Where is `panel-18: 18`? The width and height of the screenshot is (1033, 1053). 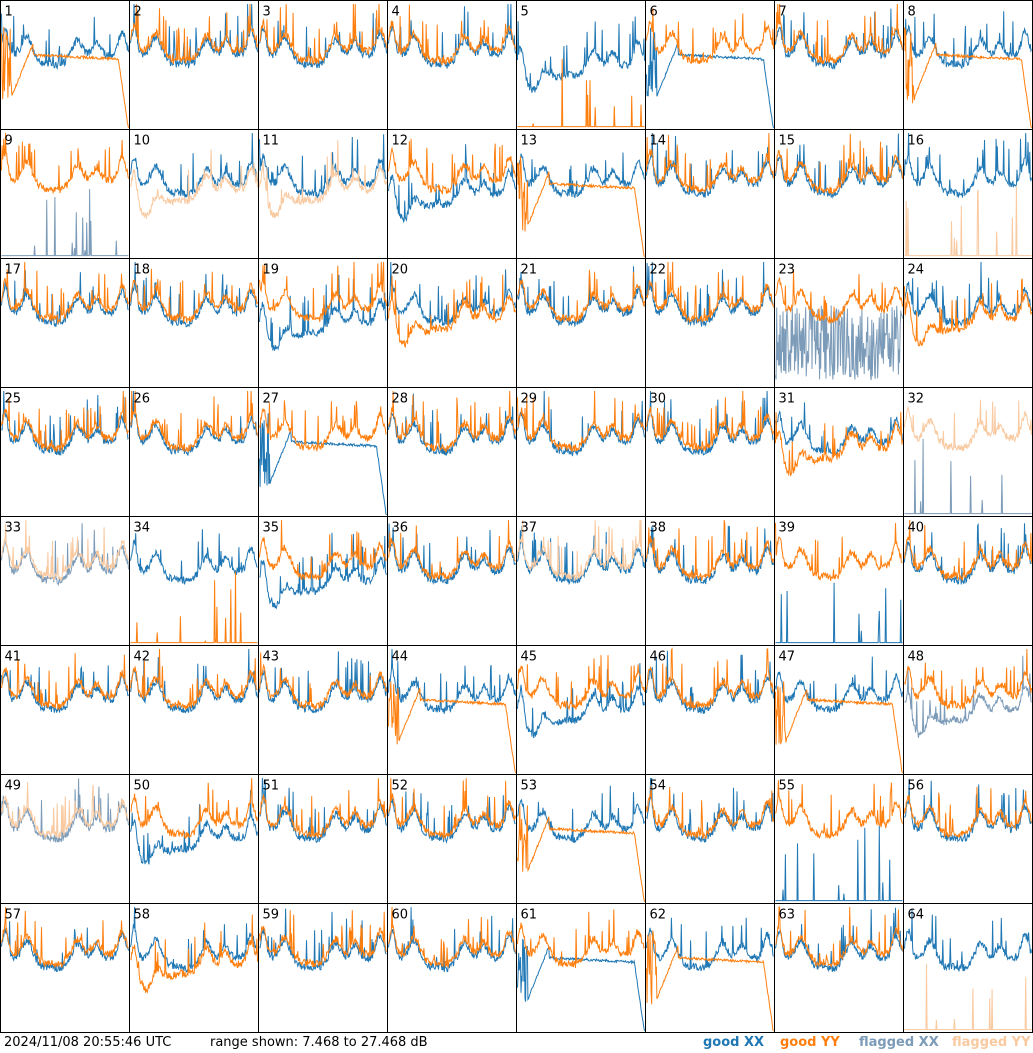 panel-18: 18 is located at coordinates (194, 323).